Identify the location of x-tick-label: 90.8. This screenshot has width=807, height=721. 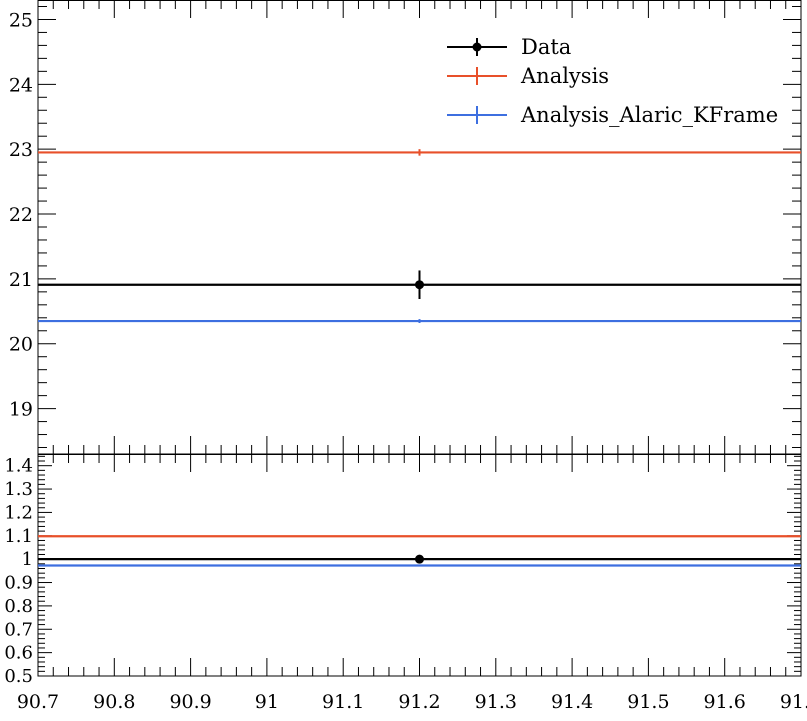
(114, 702).